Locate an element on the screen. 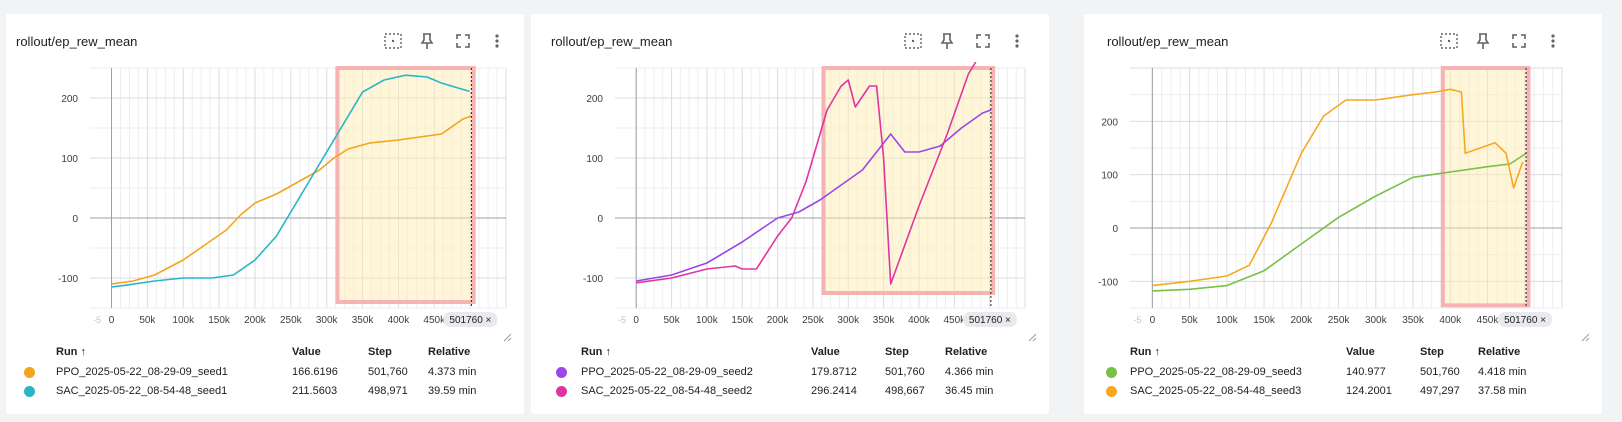 The height and width of the screenshot is (422, 1622). x-tick-label: -5 is located at coordinates (622, 320).